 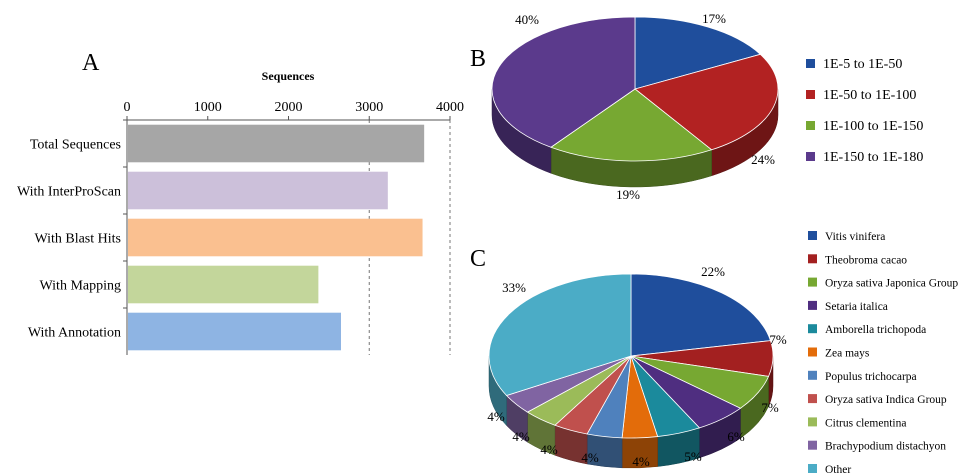 What do you see at coordinates (74, 333) in the screenshot?
I see `bar-category-label: With Annotation` at bounding box center [74, 333].